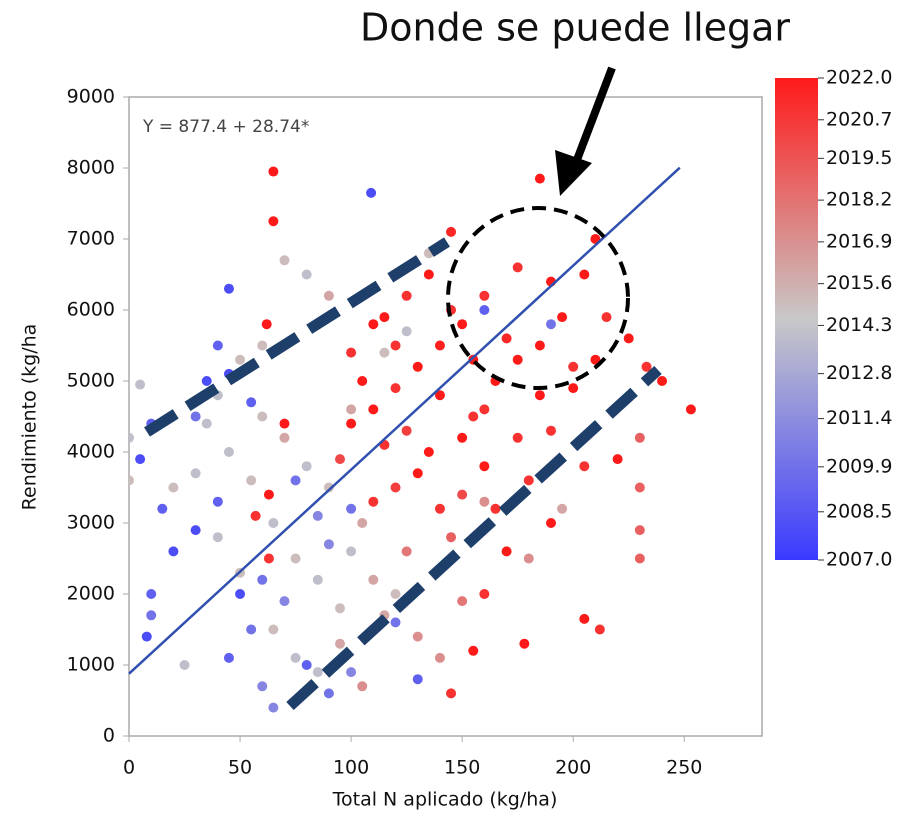  Describe the element at coordinates (538, 298) in the screenshot. I see `target-circle` at that location.